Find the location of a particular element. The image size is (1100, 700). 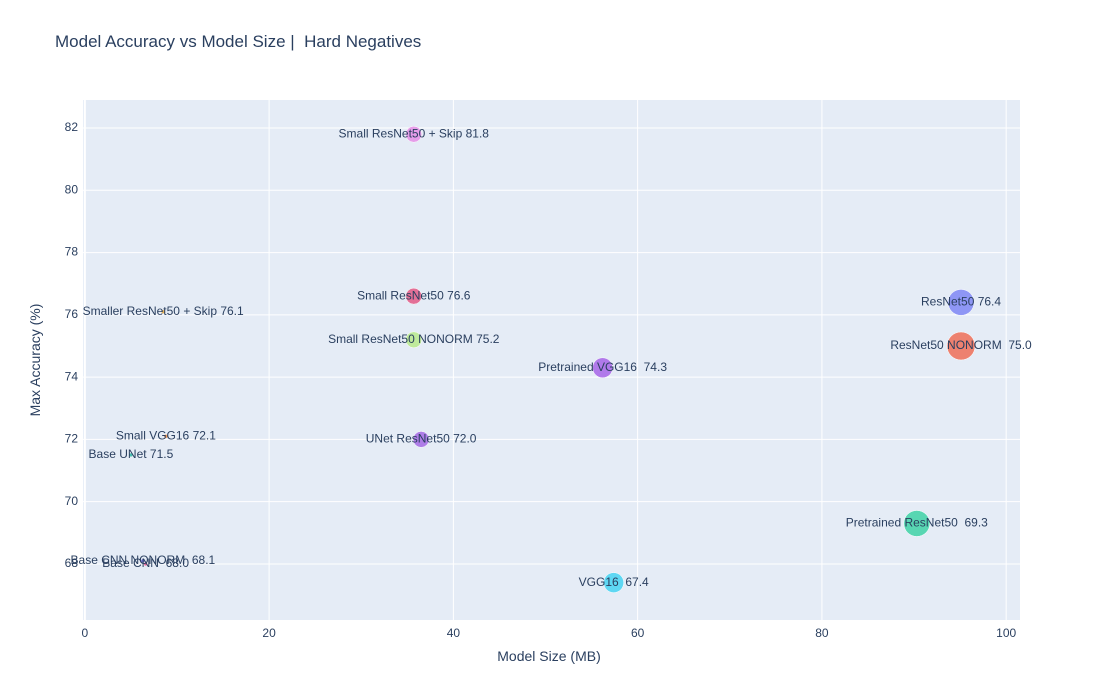

data-label: Pretrained ResNet50 69.3 is located at coordinates (917, 523).